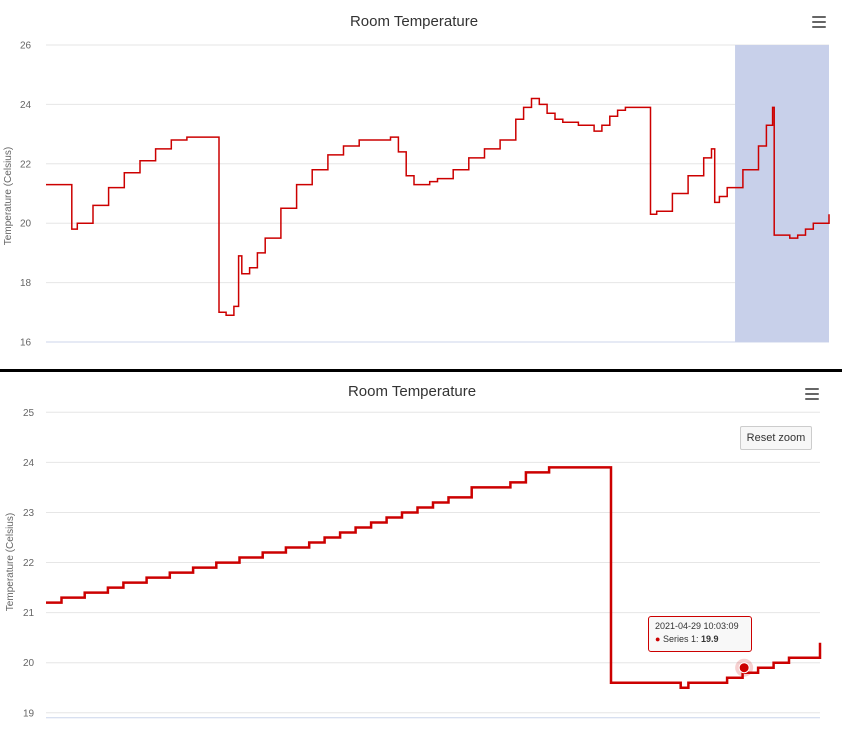 The image size is (842, 737). What do you see at coordinates (29, 613) in the screenshot?
I see `y-tick-label: 21` at bounding box center [29, 613].